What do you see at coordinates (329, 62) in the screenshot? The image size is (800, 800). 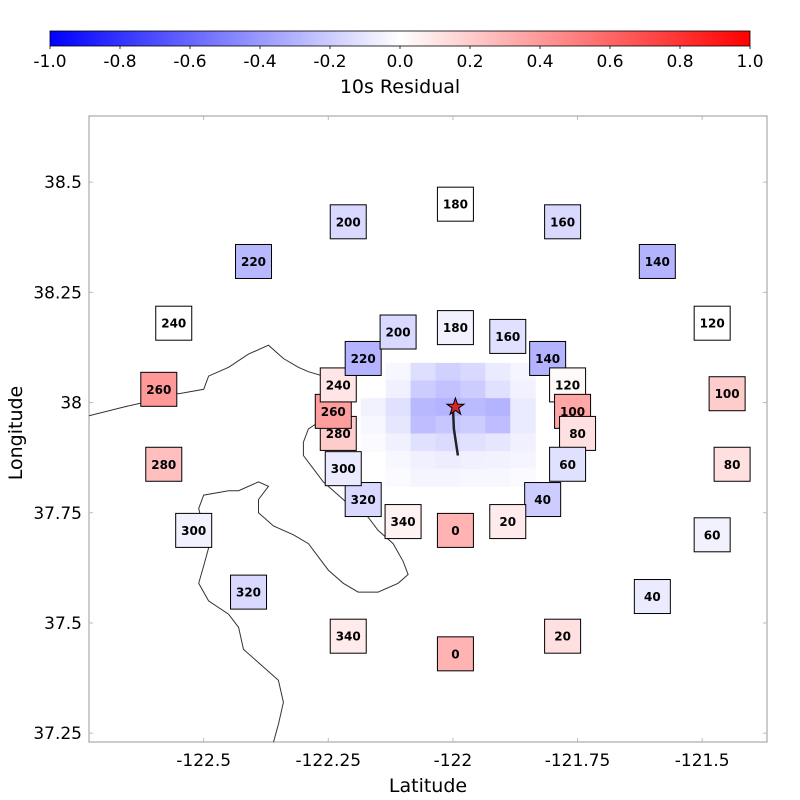 I see `colorbar-tick-label: -0.2` at bounding box center [329, 62].